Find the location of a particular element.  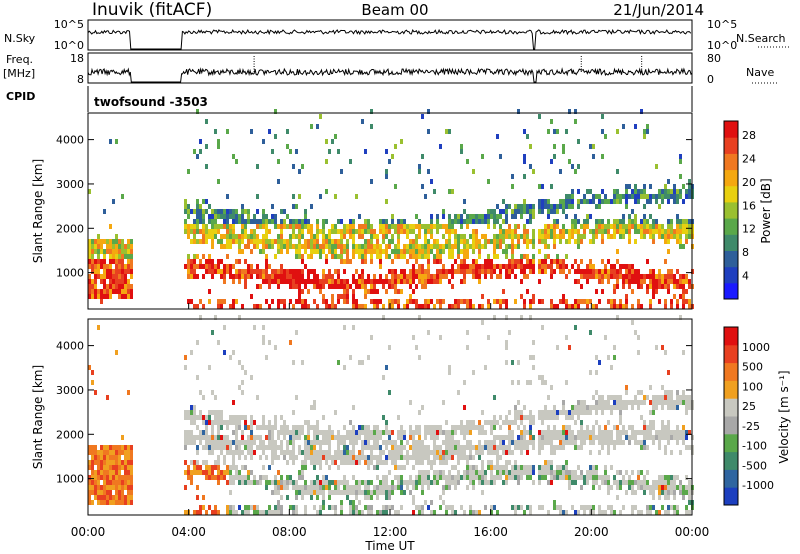

velocity-cell-1978 is located at coordinates (662, 397).